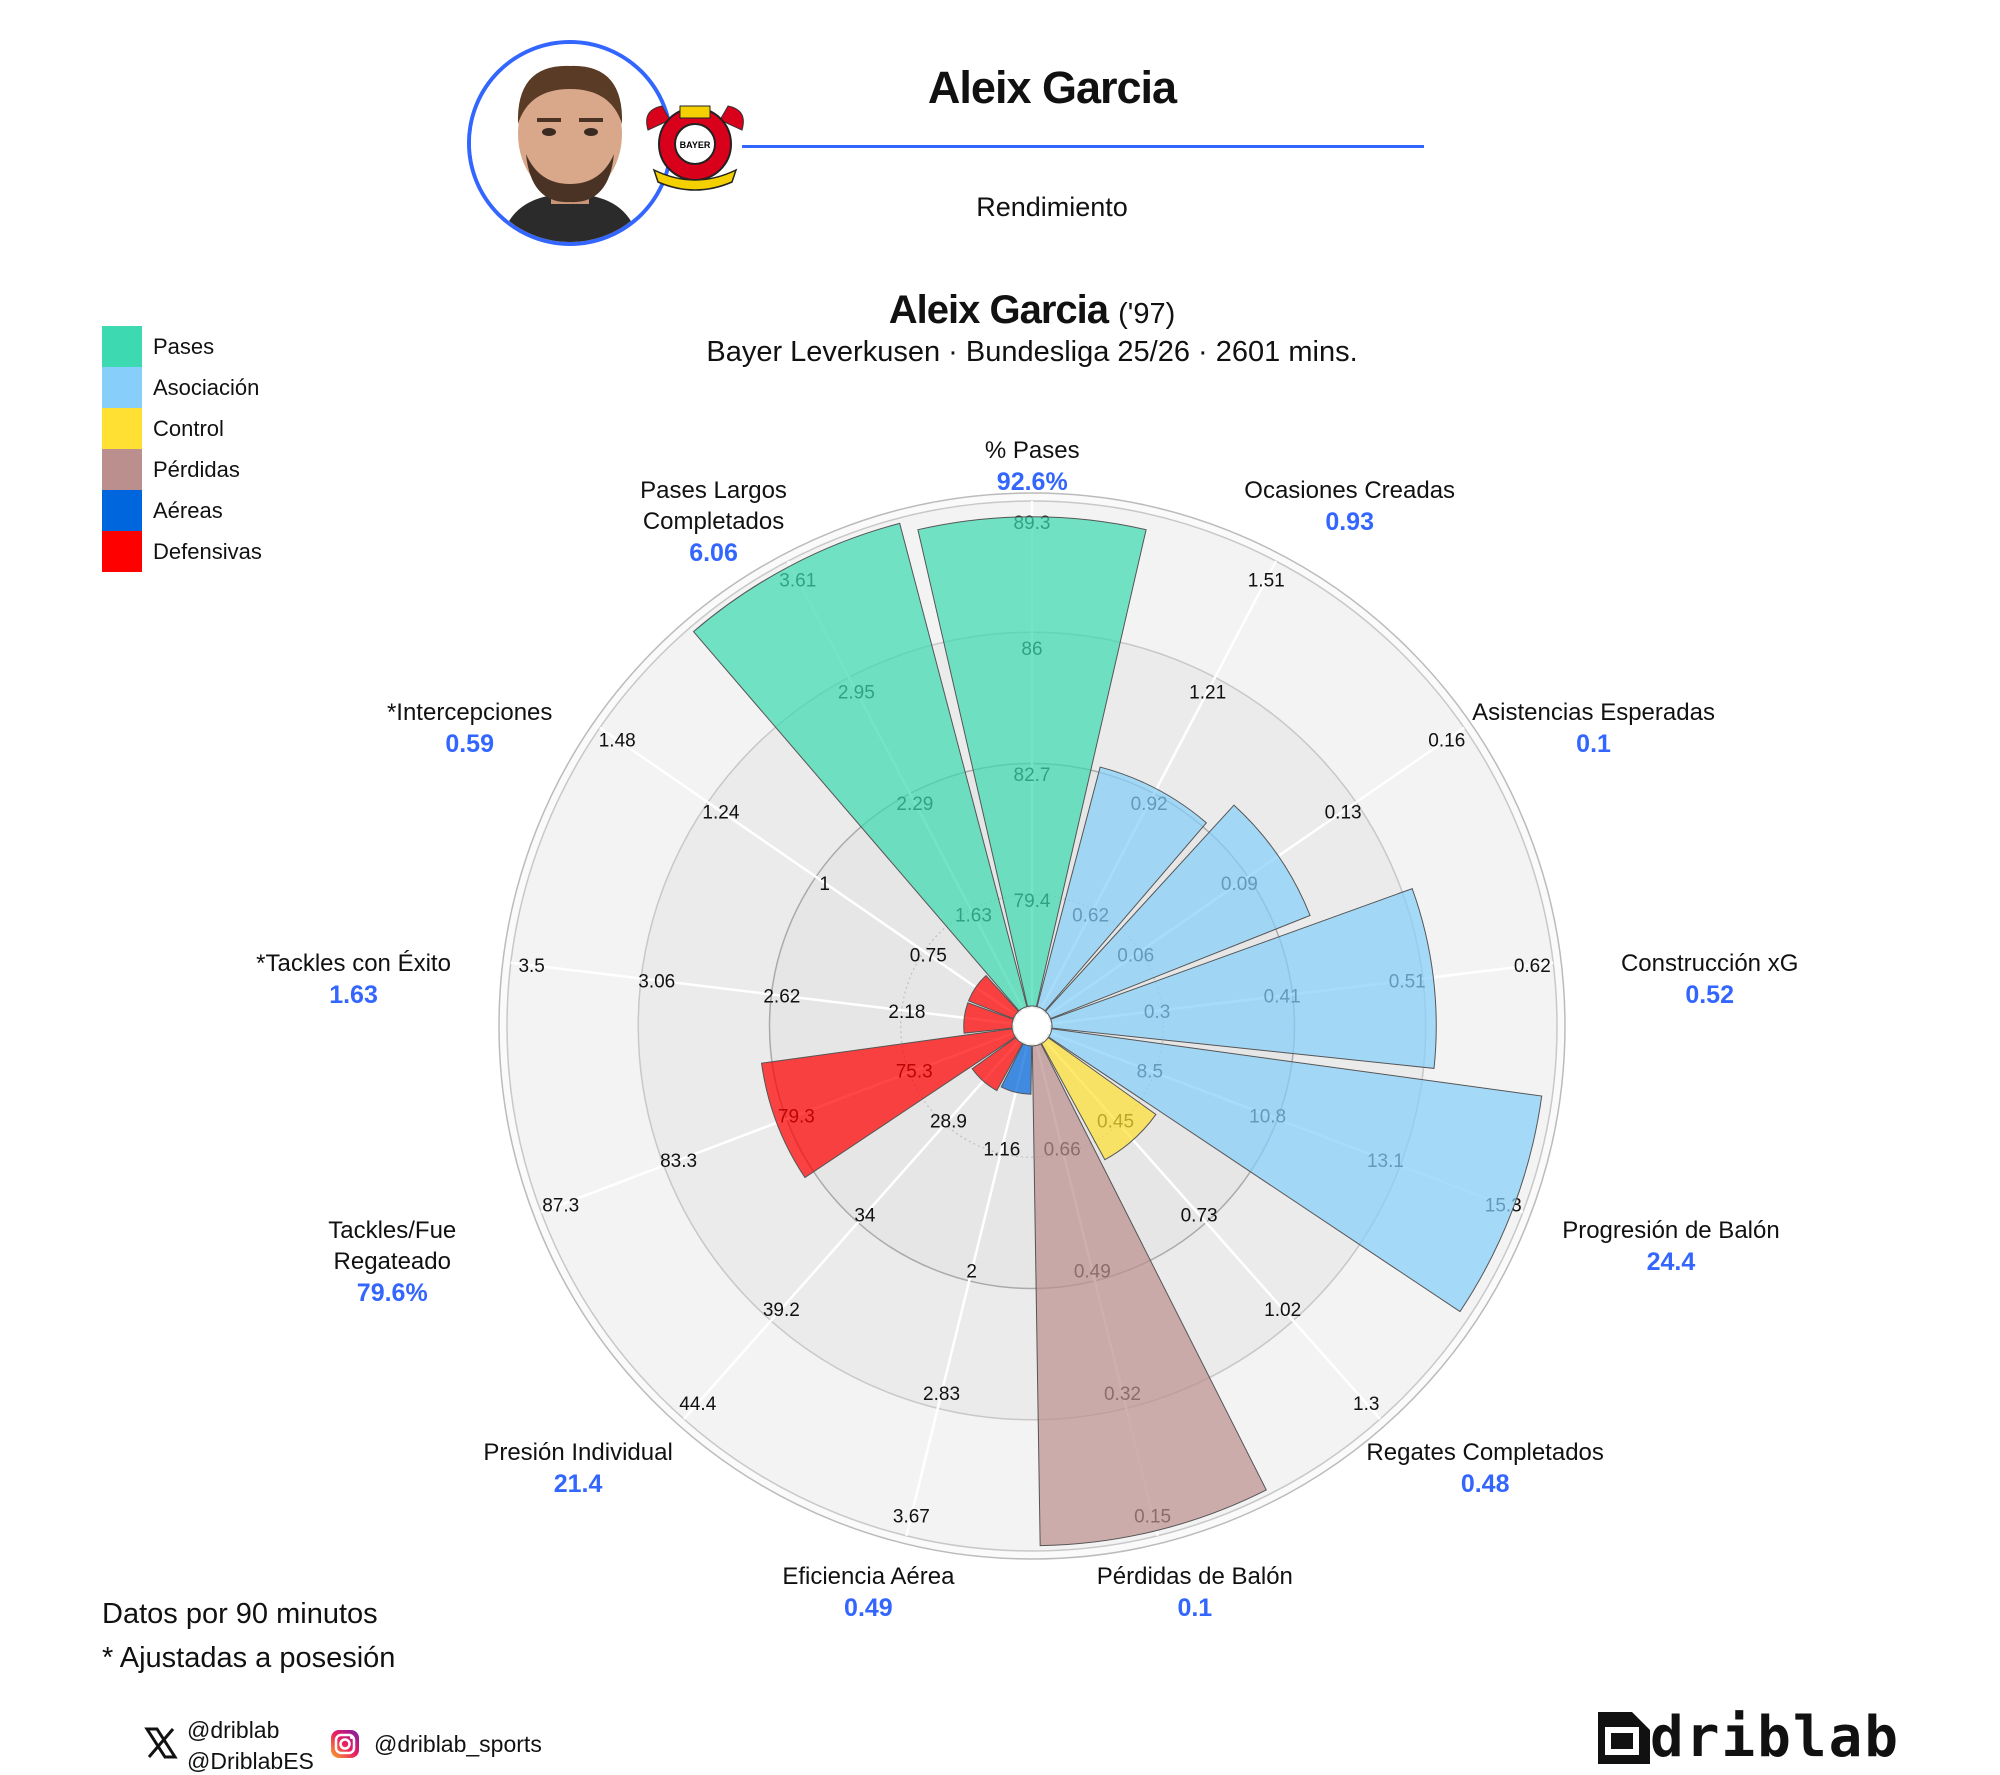 The image size is (2000, 1775). I want to click on tick-label: 34, so click(865, 1216).